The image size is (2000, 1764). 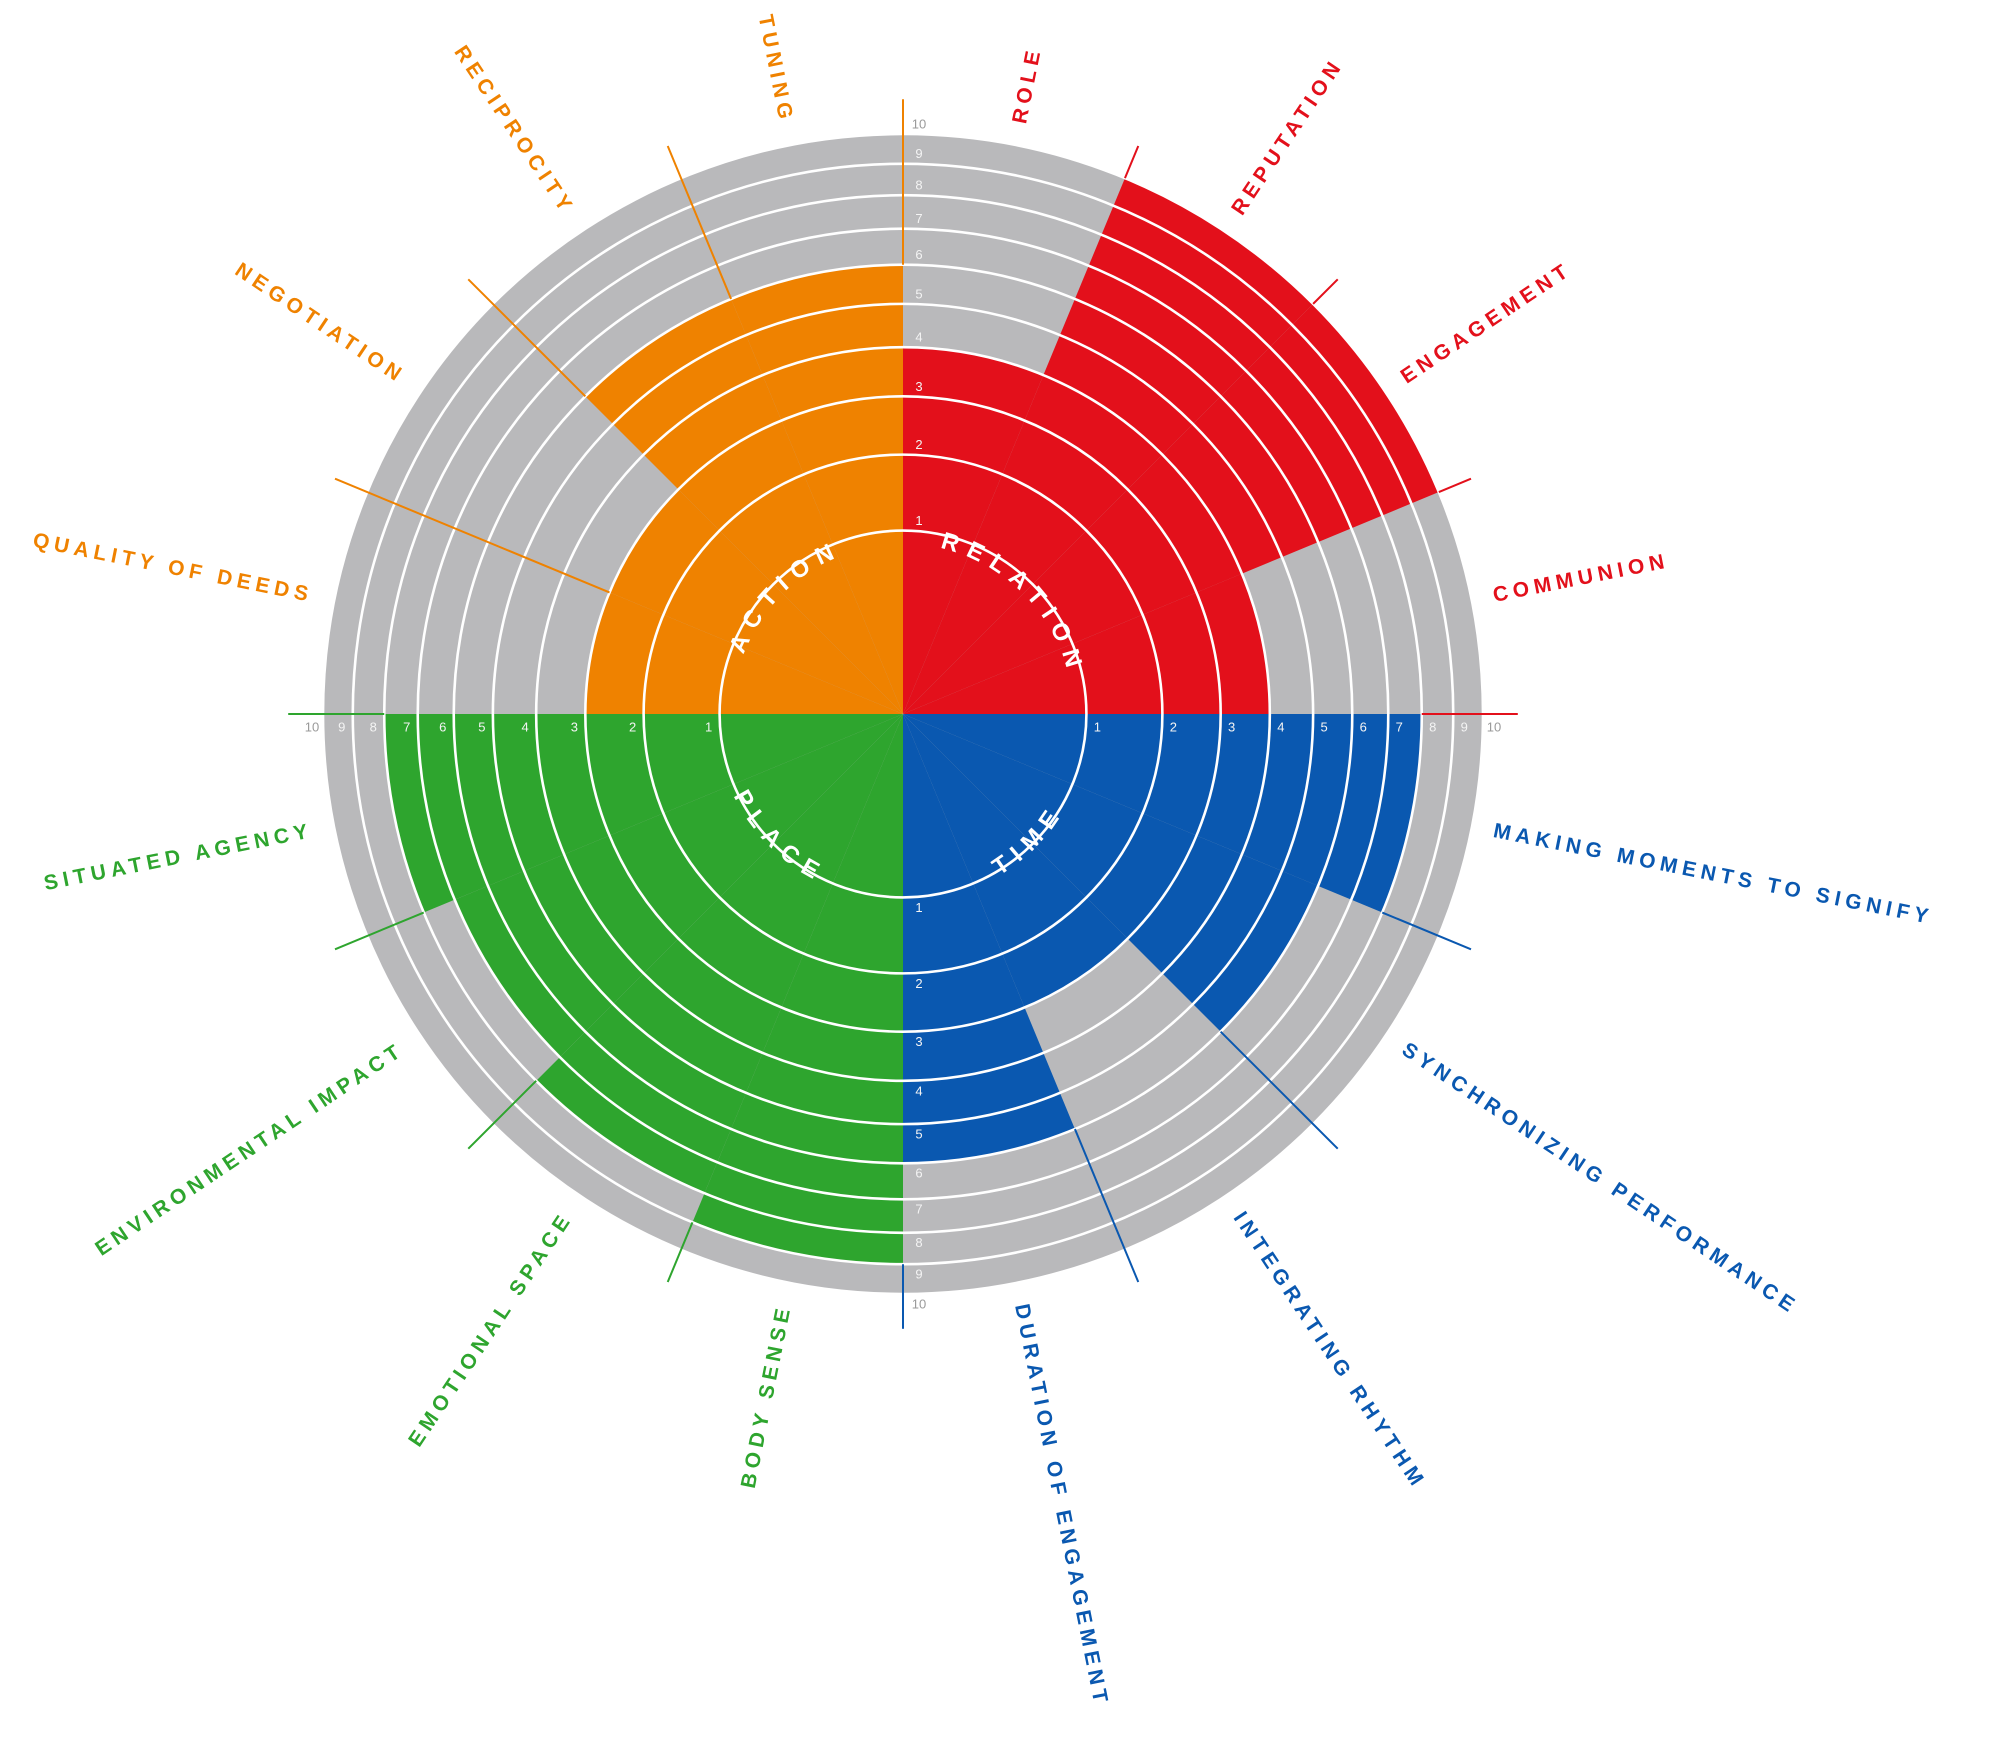 What do you see at coordinates (1487, 323) in the screenshot?
I see `category-label: ENGAGEMENT` at bounding box center [1487, 323].